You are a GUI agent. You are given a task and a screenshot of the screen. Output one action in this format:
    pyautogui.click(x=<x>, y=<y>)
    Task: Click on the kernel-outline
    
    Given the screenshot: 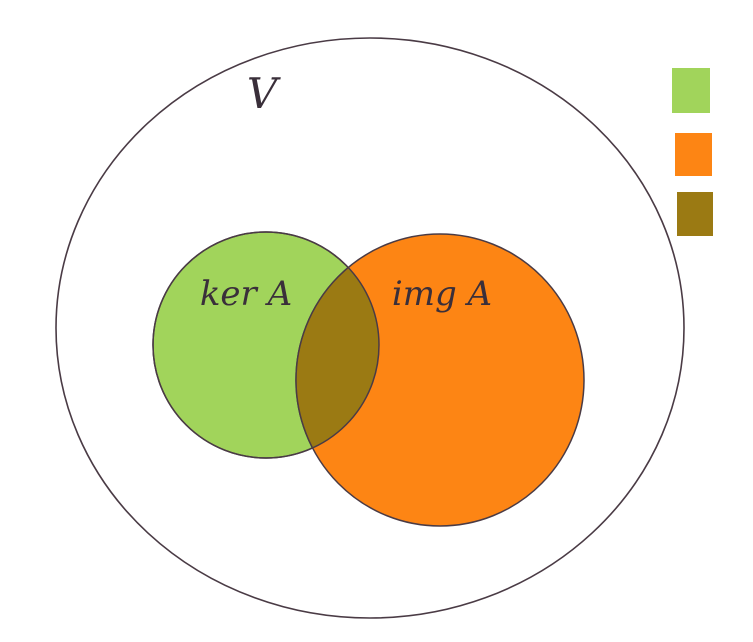 What is the action you would take?
    pyautogui.click(x=266, y=345)
    